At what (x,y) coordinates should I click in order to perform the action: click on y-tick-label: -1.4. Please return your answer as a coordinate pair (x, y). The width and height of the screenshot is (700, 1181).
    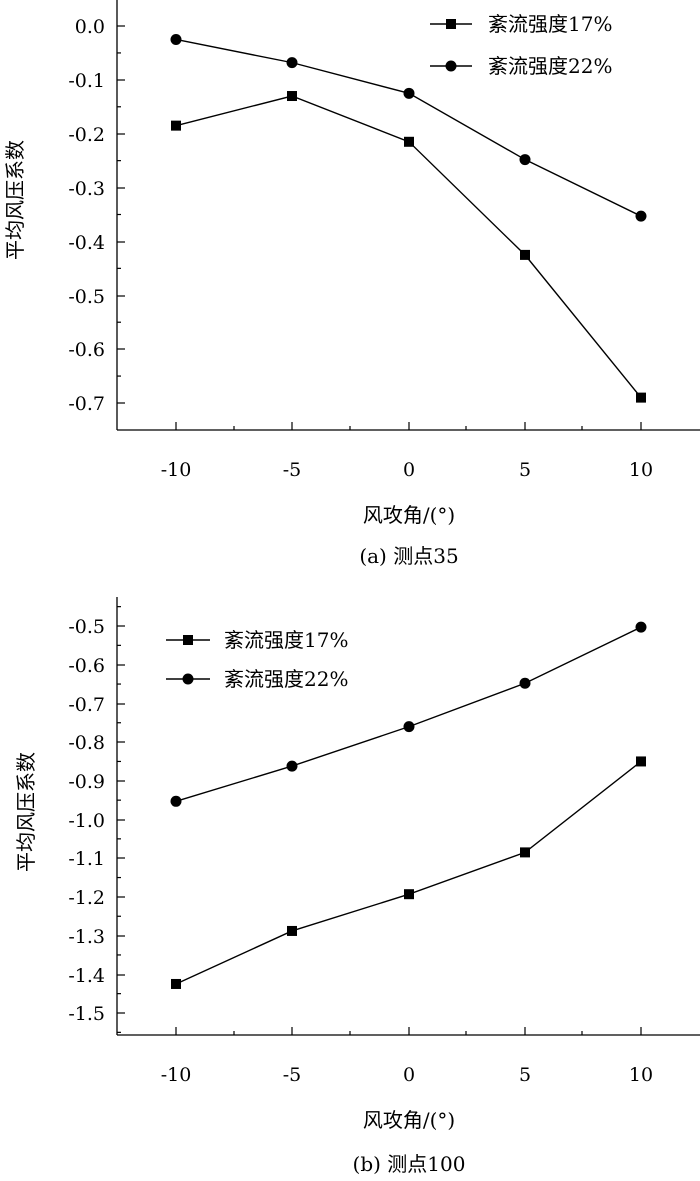
    Looking at the image, I should click on (86, 976).